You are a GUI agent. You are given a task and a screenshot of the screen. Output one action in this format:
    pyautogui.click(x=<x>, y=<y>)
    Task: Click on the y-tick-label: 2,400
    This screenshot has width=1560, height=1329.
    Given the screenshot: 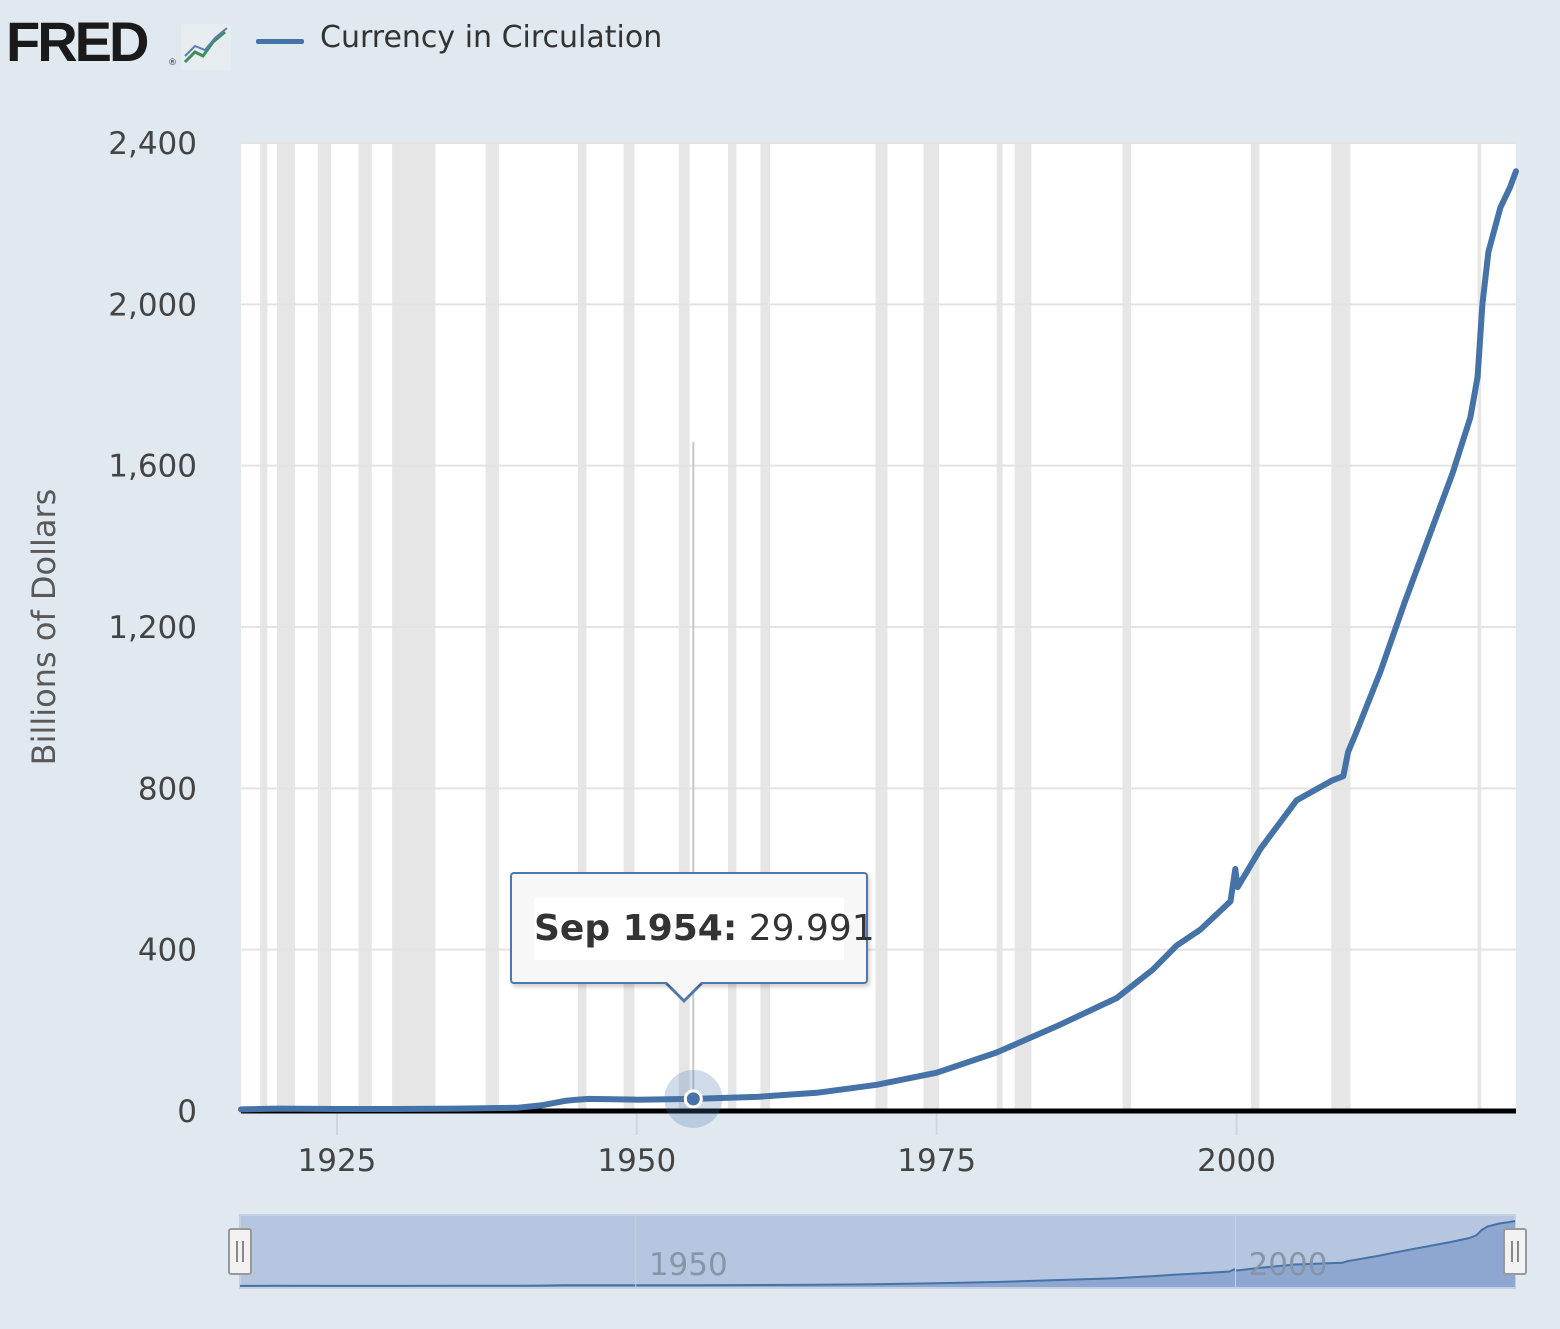 What is the action you would take?
    pyautogui.click(x=152, y=144)
    